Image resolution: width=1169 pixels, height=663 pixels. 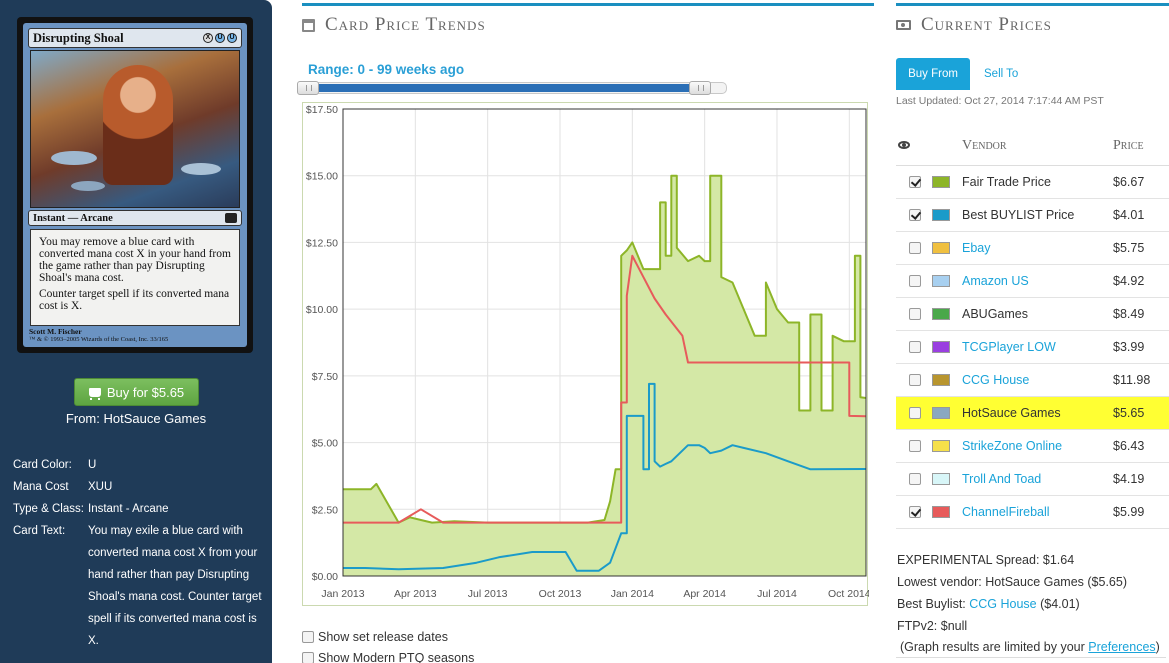 I want to click on current-prices-title-text: Current Prices, so click(x=986, y=24).